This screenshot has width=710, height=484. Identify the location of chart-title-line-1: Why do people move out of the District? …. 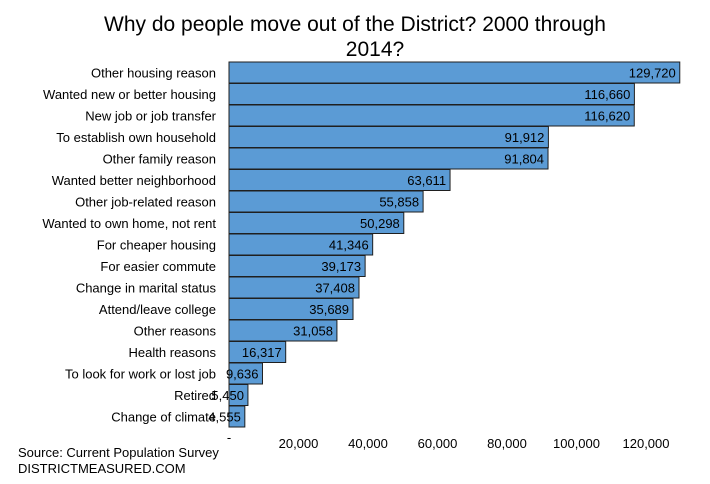
(355, 24).